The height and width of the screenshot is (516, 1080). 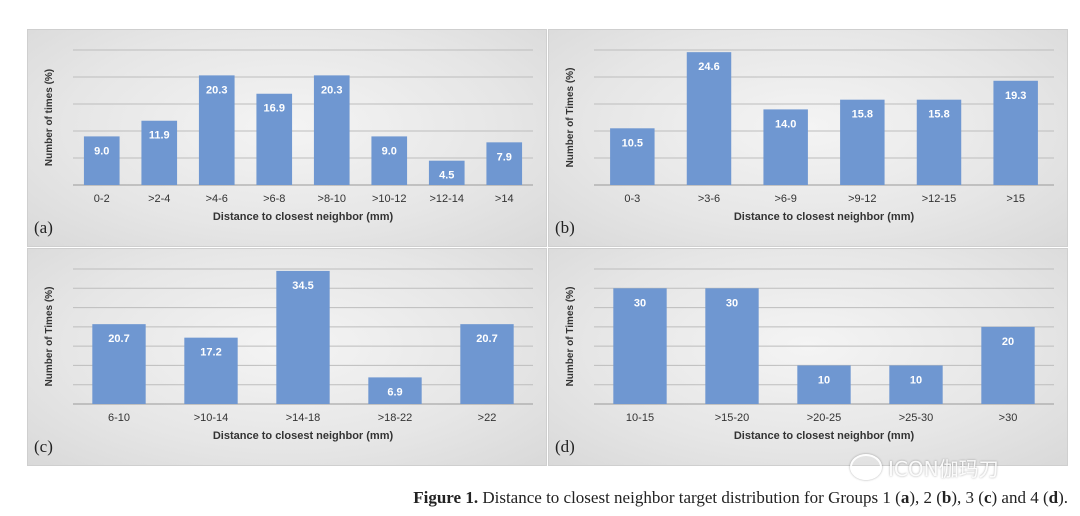 I want to click on tick-label: >9-12, so click(x=862, y=199).